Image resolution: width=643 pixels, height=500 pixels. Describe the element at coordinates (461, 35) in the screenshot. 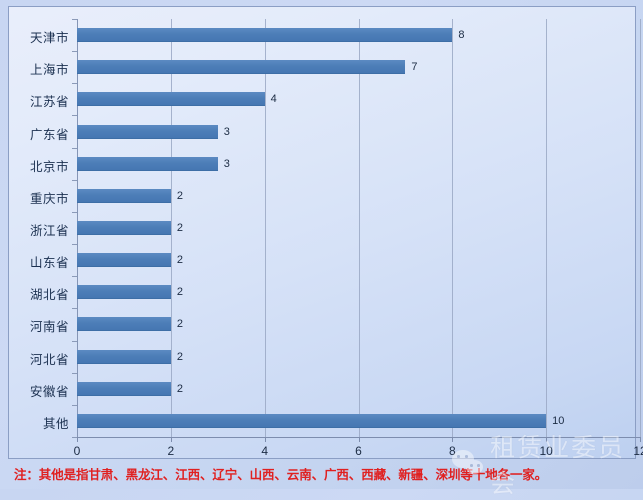

I see `bar-value-label: 8` at that location.